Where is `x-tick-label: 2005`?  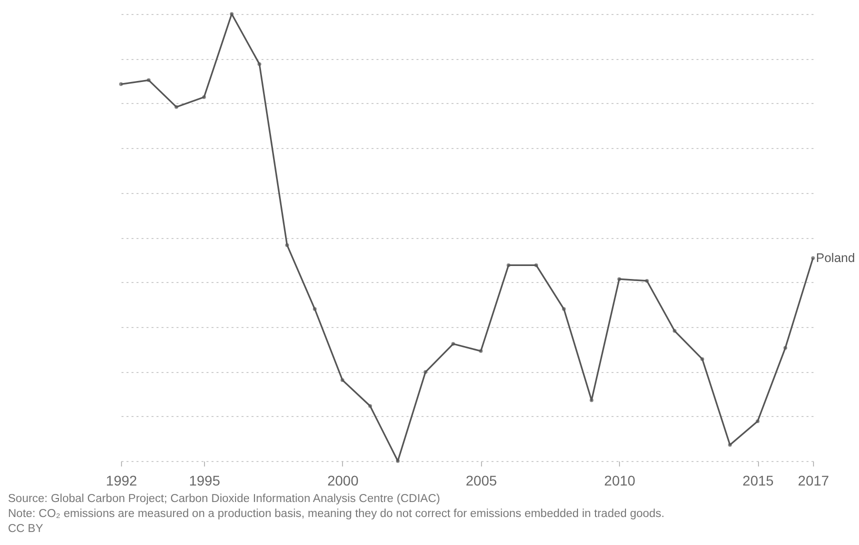
x-tick-label: 2005 is located at coordinates (482, 480).